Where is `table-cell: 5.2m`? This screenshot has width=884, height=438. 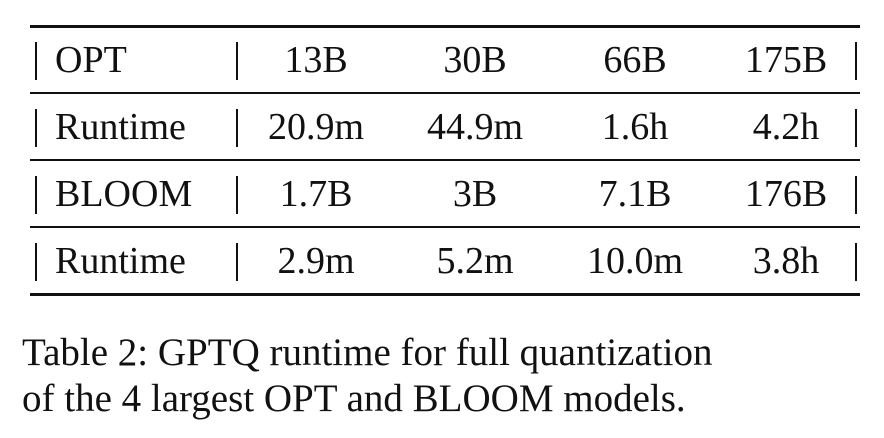 table-cell: 5.2m is located at coordinates (475, 261).